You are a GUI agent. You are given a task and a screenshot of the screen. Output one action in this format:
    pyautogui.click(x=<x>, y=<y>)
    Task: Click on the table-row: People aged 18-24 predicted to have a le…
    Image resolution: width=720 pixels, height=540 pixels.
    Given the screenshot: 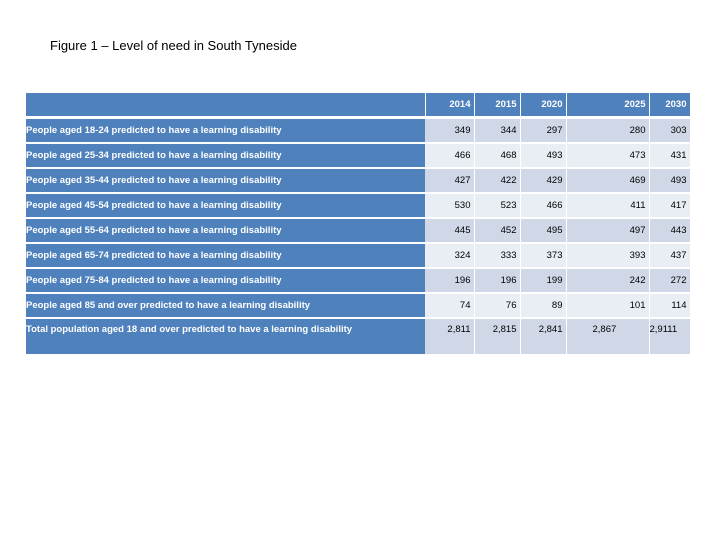 What is the action you would take?
    pyautogui.click(x=358, y=130)
    